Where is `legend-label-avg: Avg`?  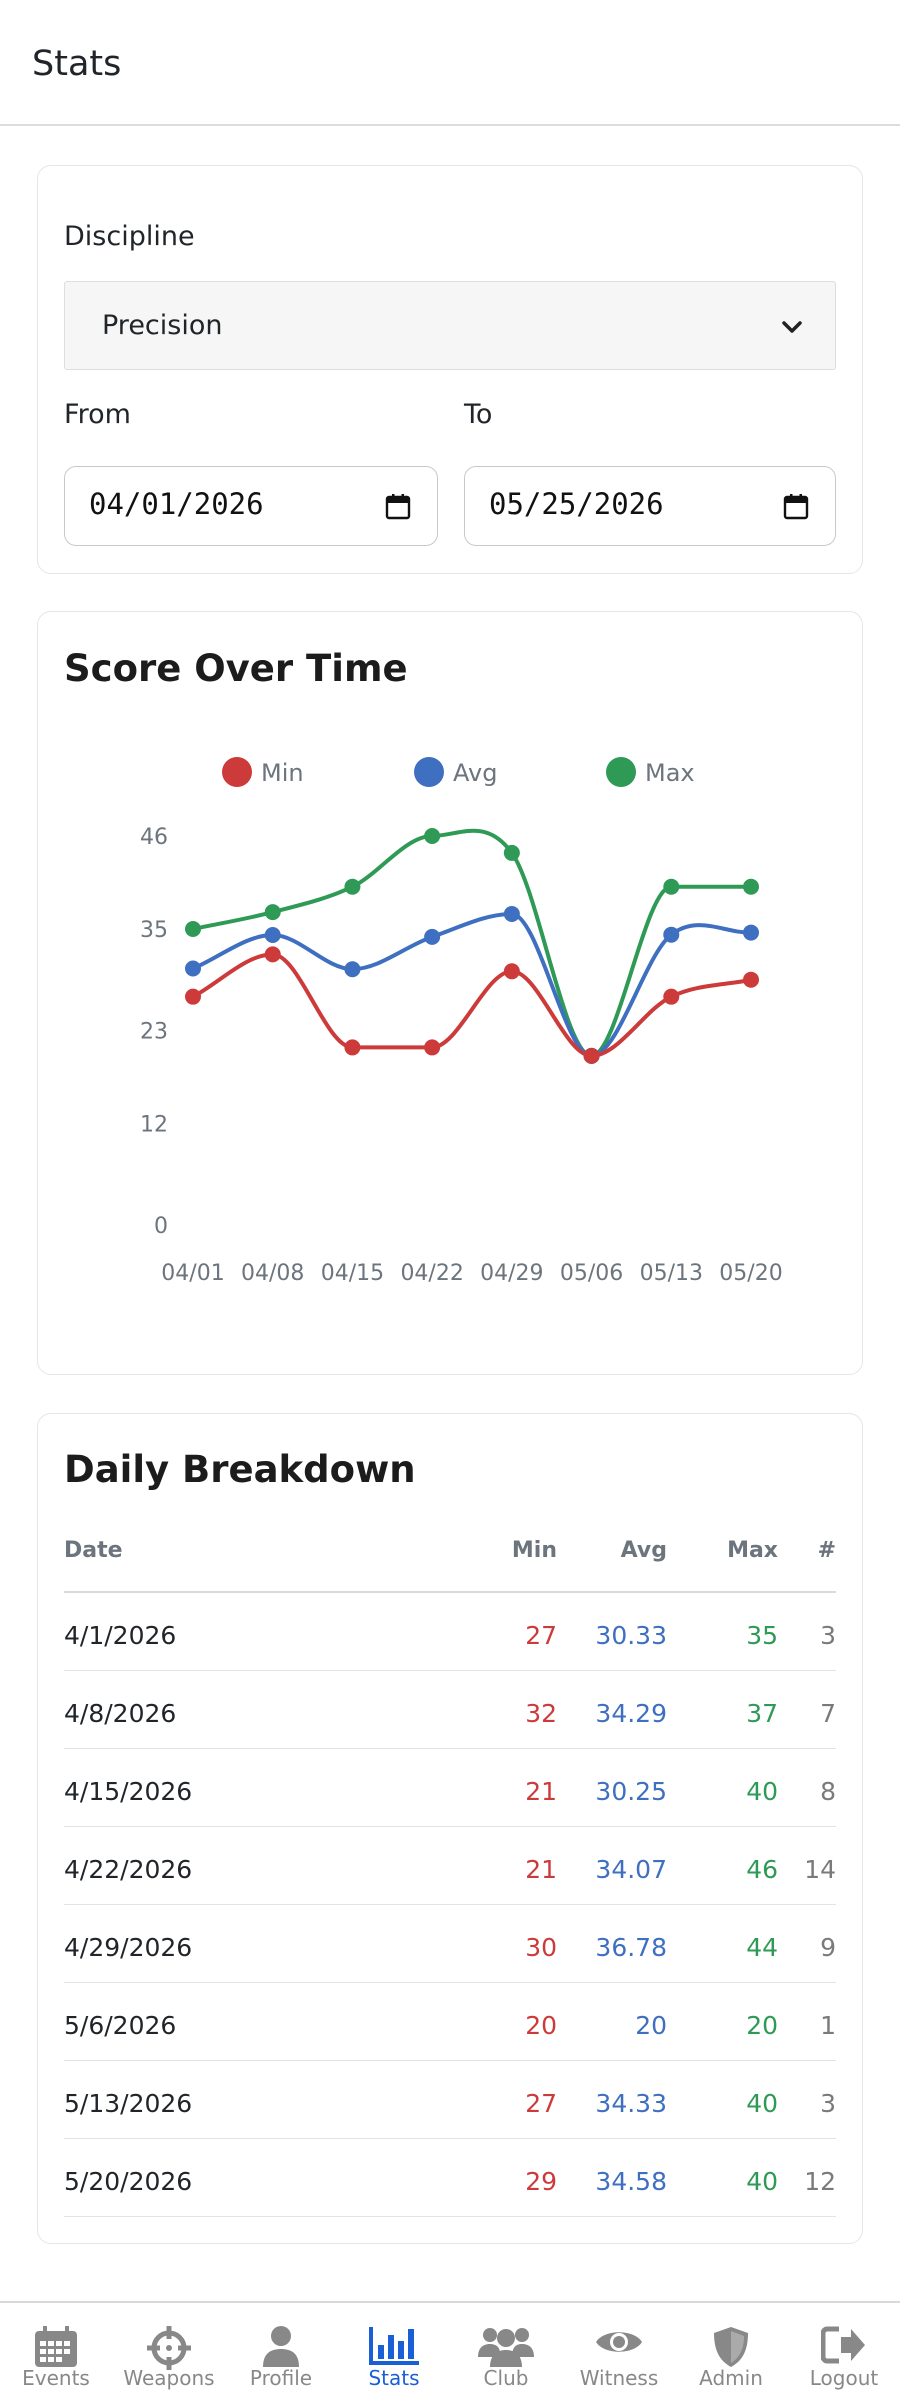
legend-label-avg: Avg is located at coordinates (475, 773).